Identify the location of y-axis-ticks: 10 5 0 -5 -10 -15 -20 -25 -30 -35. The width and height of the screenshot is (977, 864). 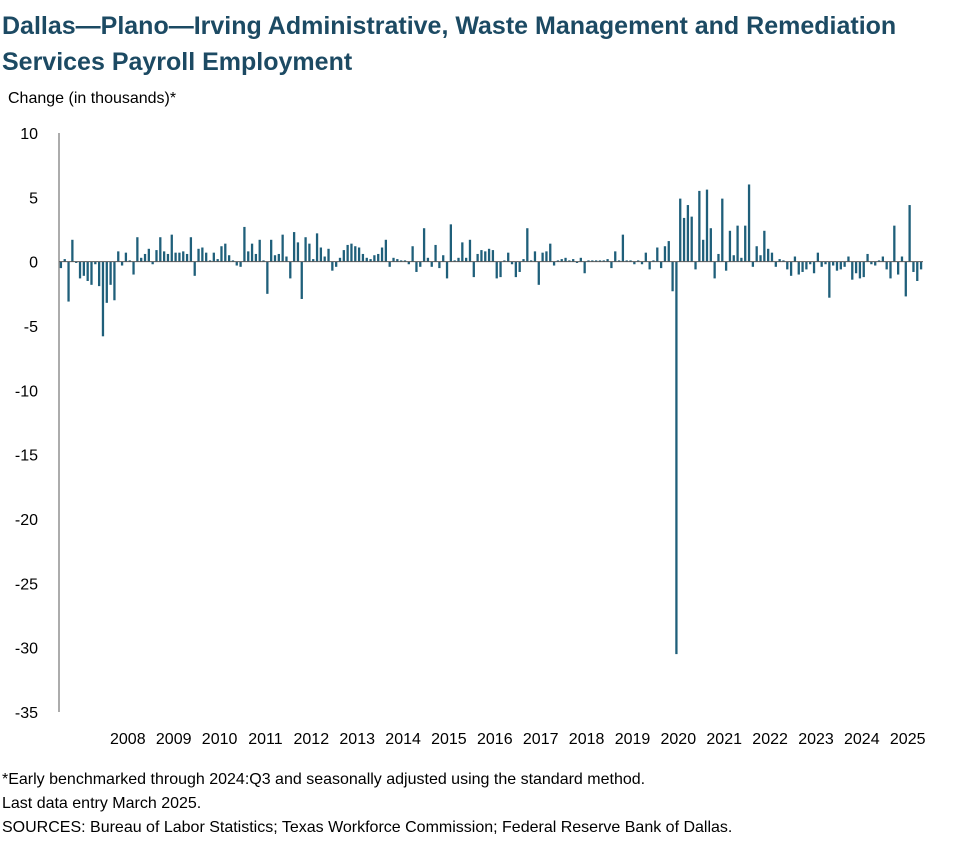
(26, 424).